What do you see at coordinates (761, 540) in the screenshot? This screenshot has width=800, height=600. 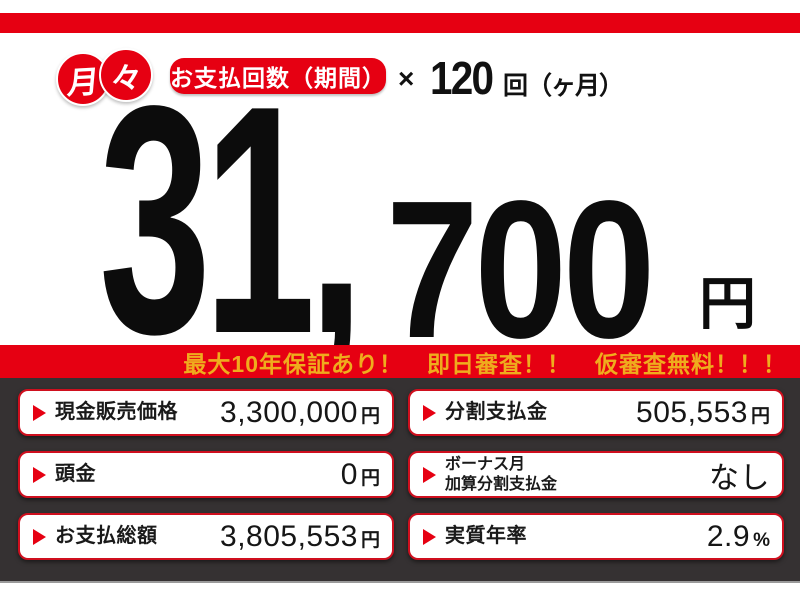 I see `detail-unit: %` at bounding box center [761, 540].